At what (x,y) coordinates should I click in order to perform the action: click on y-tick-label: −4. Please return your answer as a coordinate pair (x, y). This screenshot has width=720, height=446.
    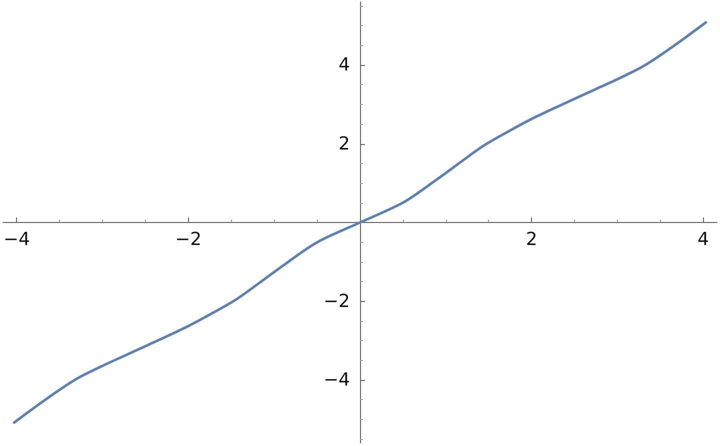
    Looking at the image, I should click on (336, 380).